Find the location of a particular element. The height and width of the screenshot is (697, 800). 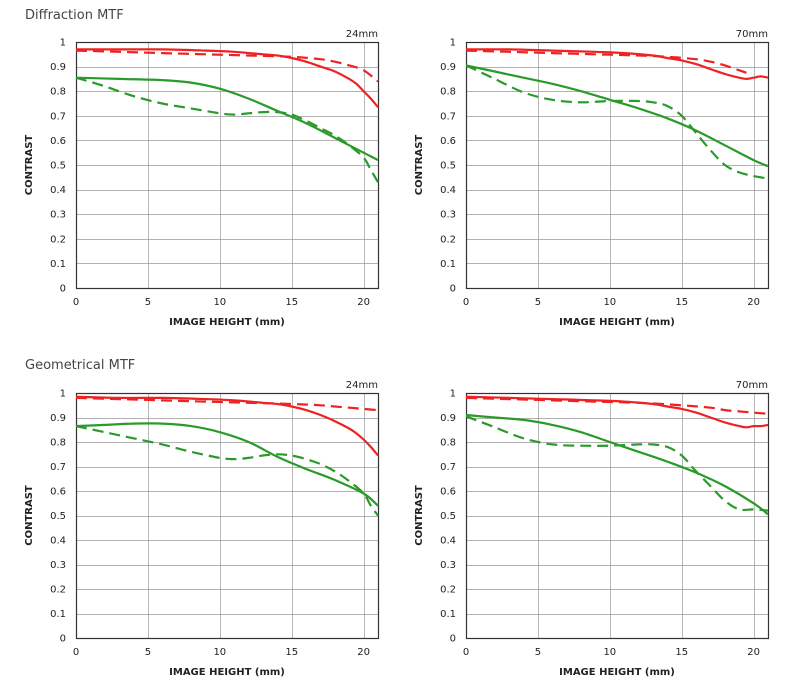

section-title-geometrical: Geometrical MTF is located at coordinates (80, 365).